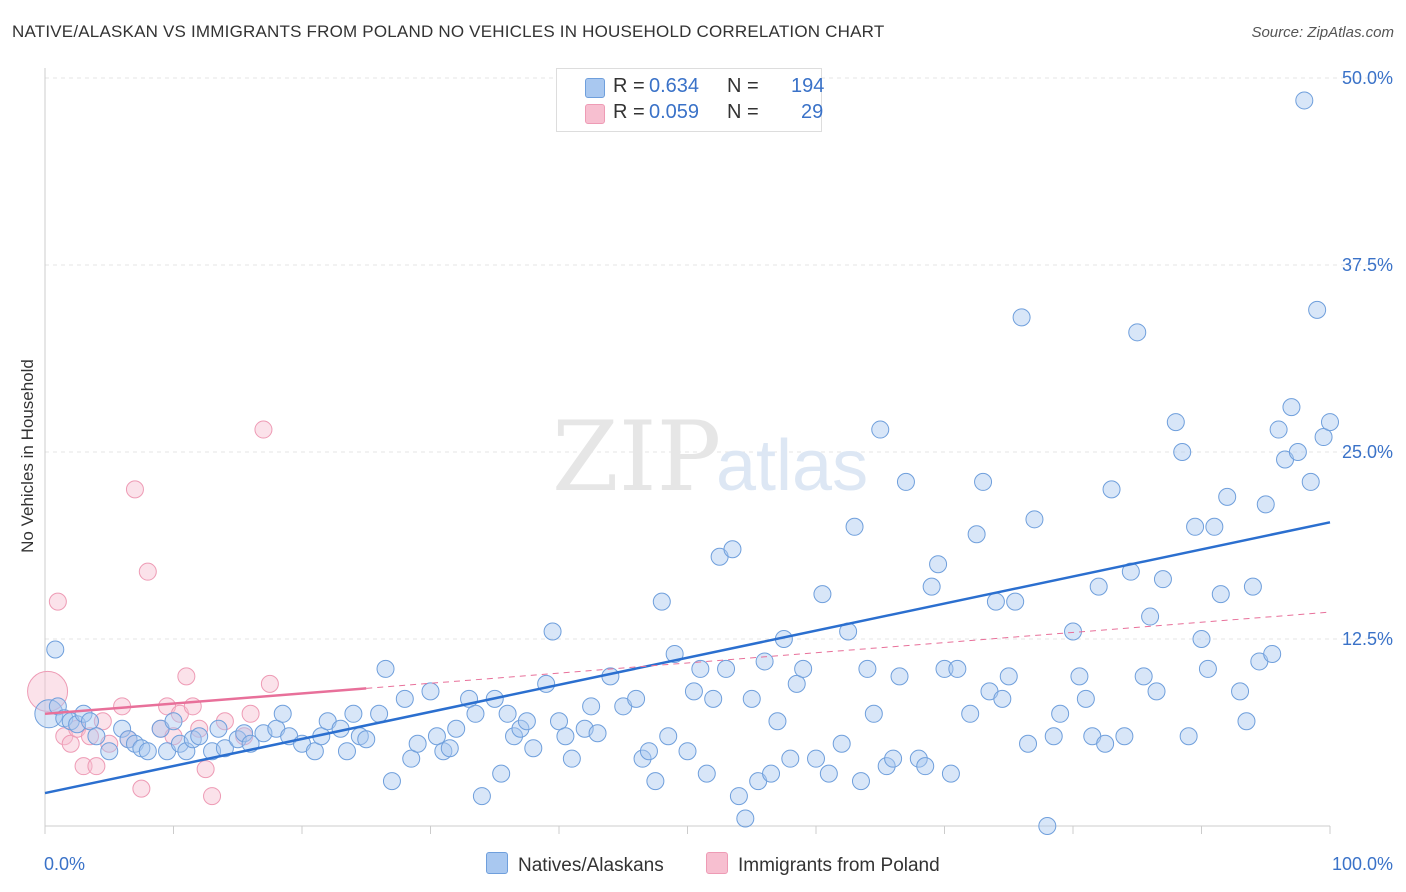 The width and height of the screenshot is (1406, 892). Describe the element at coordinates (1362, 864) in the screenshot. I see `x-tick-label-max: 100.0%` at that location.